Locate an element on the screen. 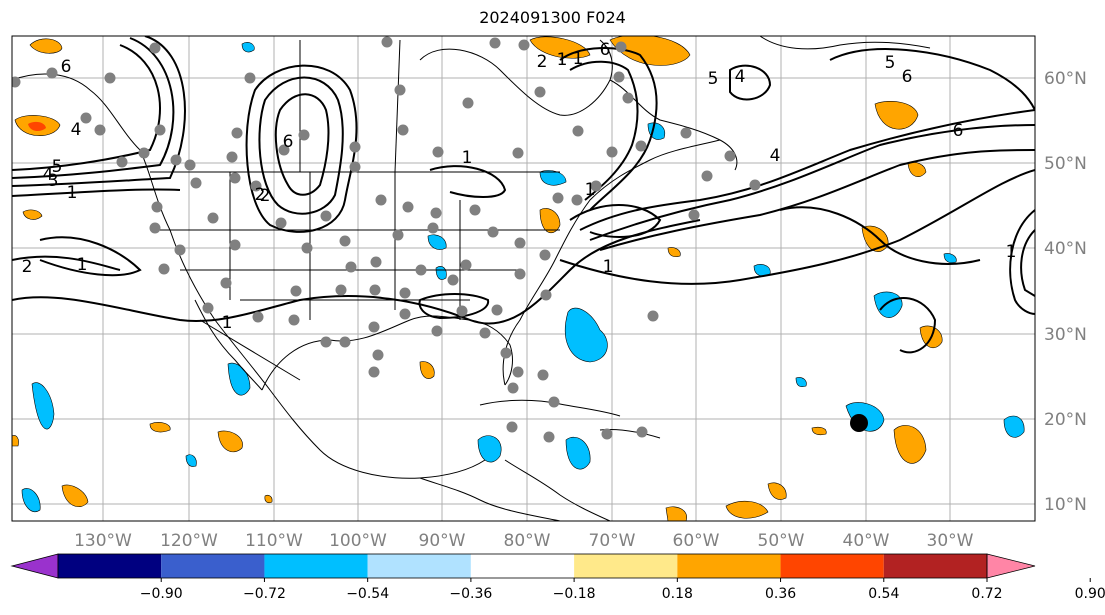 This screenshot has width=1105, height=615. longitude-label: 130°W is located at coordinates (103, 541).